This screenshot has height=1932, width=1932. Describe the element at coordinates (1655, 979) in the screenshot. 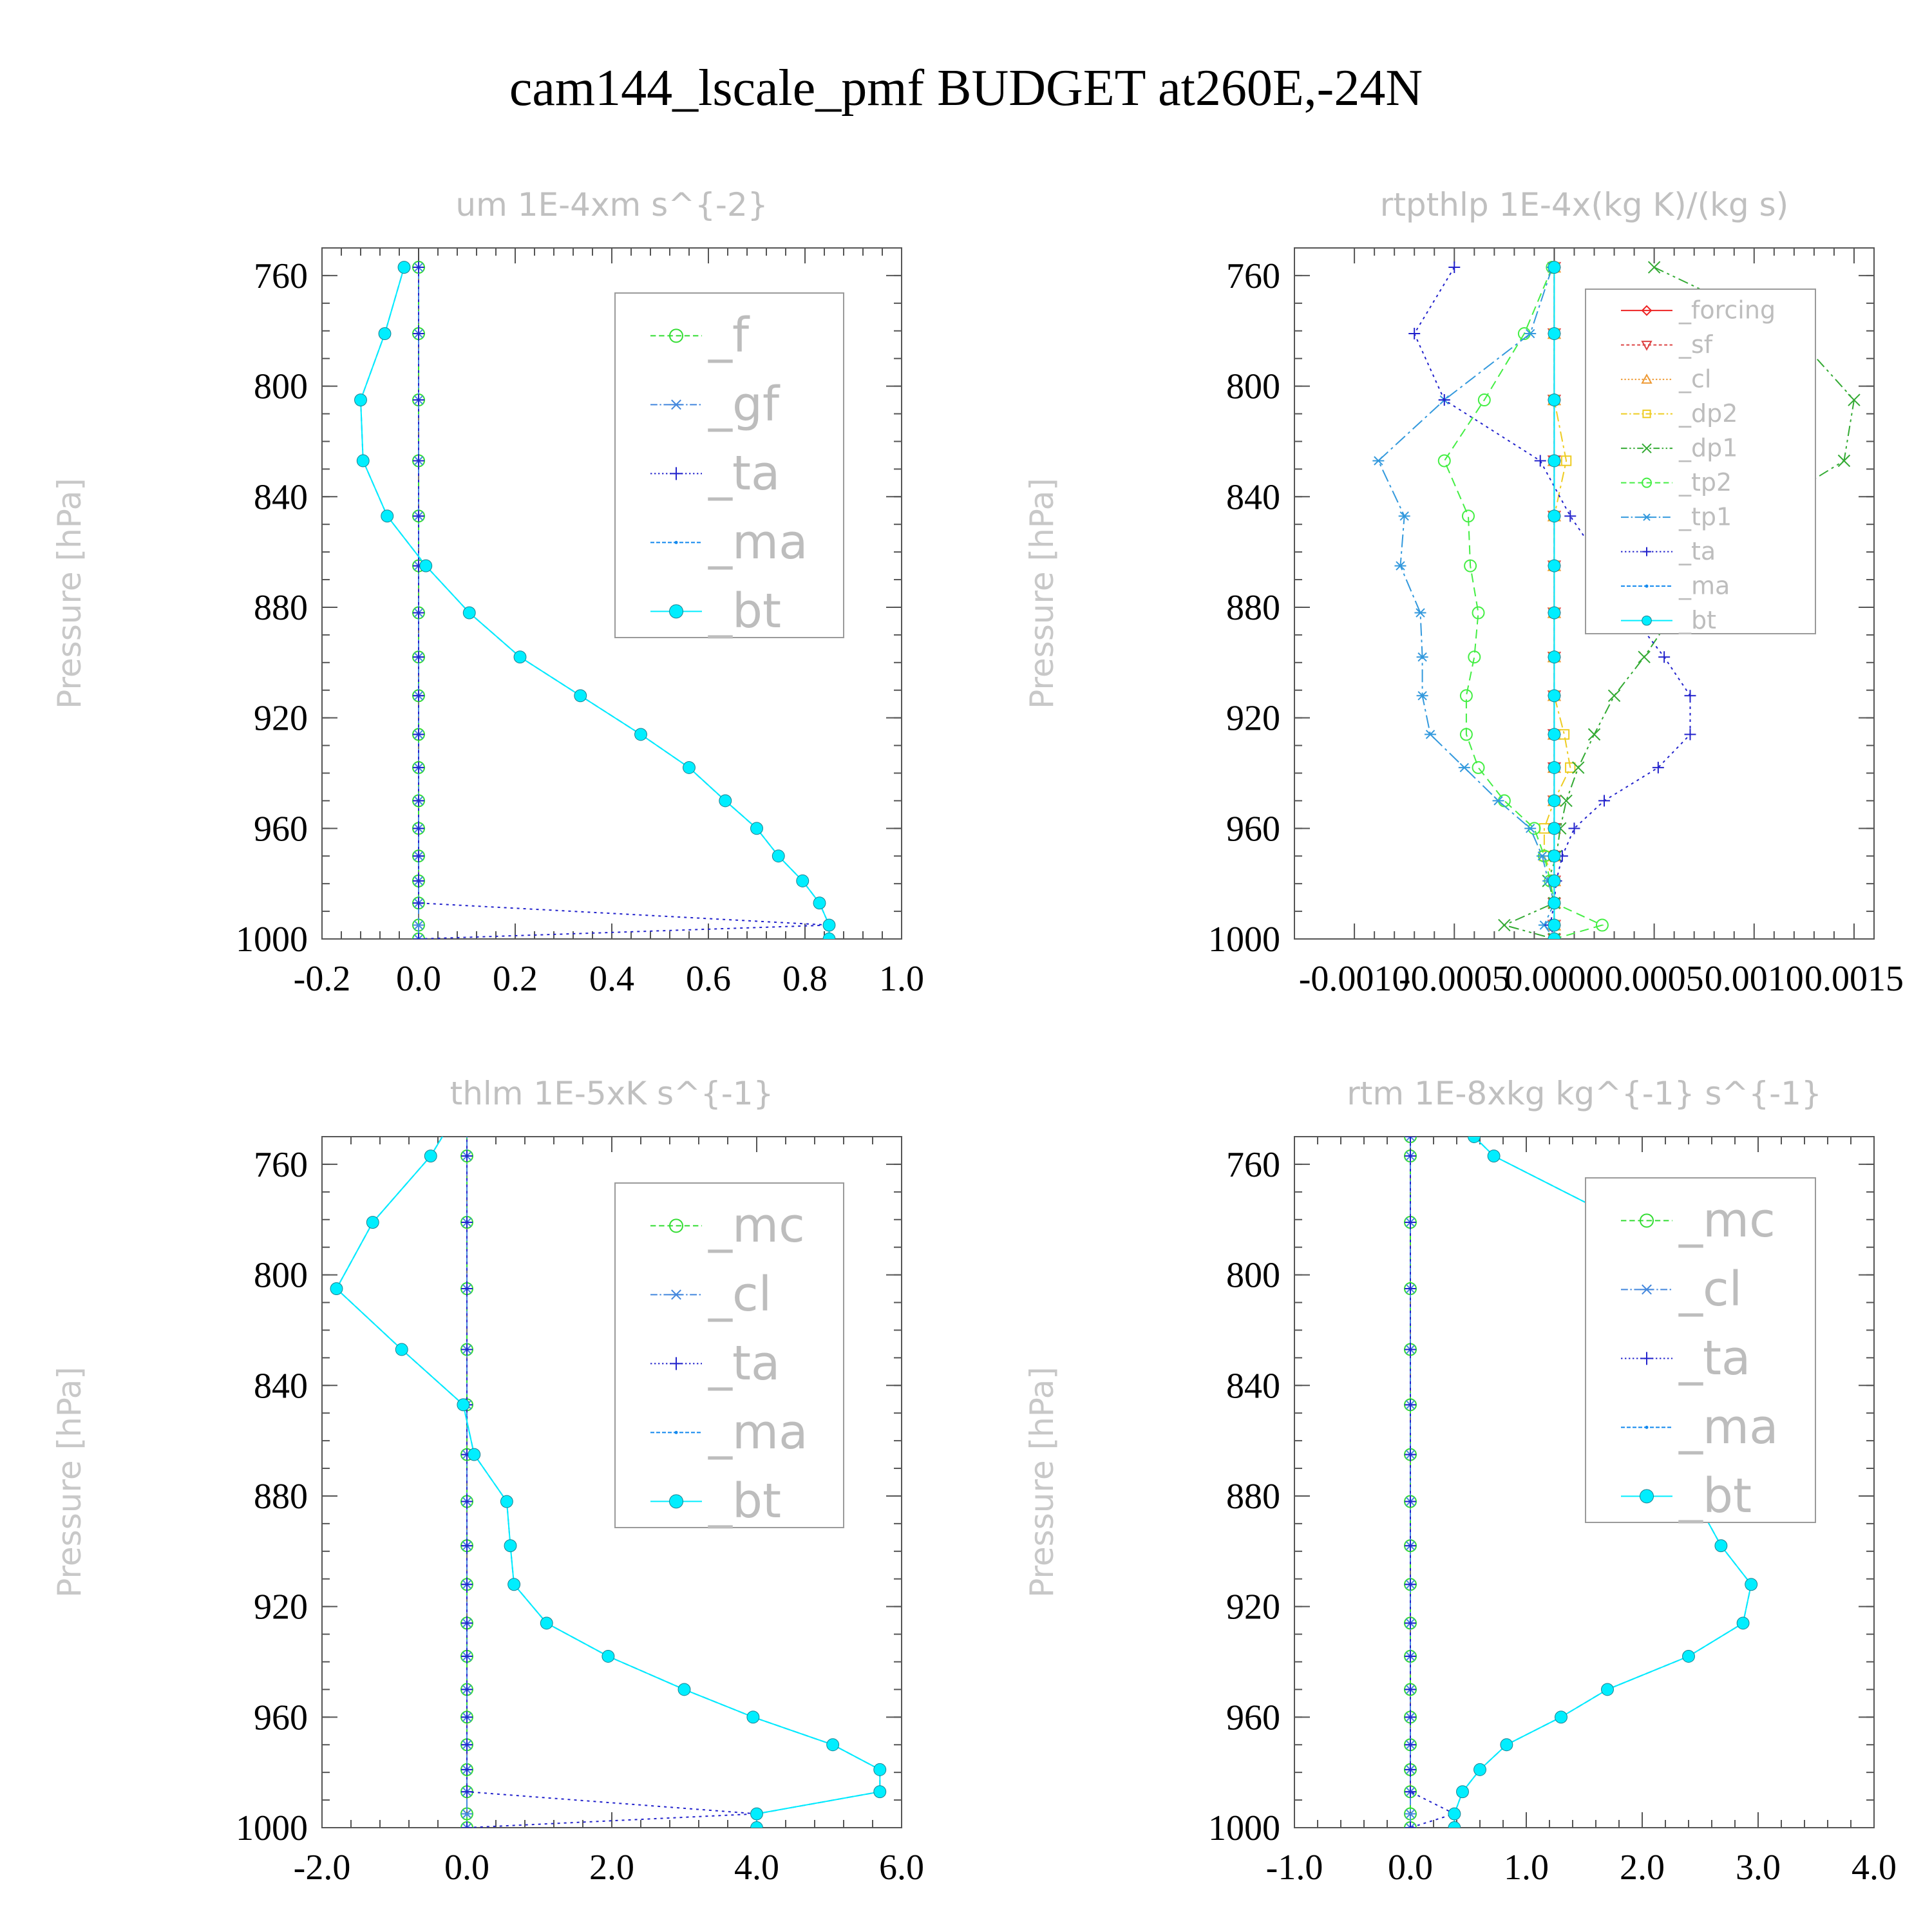

I see `x-tick-label: 0.0005` at that location.